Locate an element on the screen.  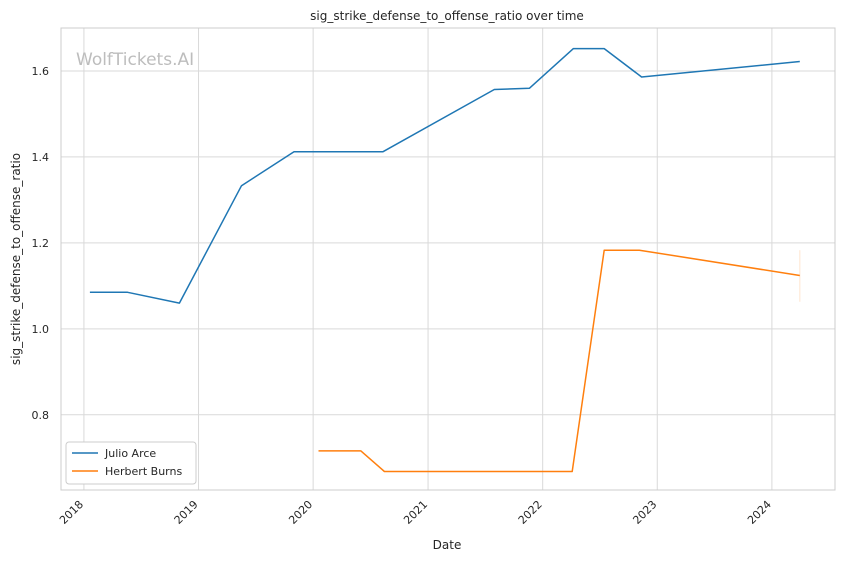
x-axis-label: Date is located at coordinates (447, 545).